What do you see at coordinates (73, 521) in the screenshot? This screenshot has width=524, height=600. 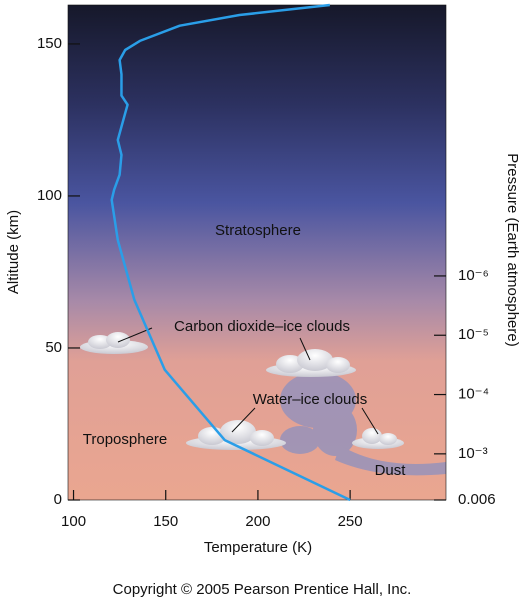 I see `x-tick-label: 100` at bounding box center [73, 521].